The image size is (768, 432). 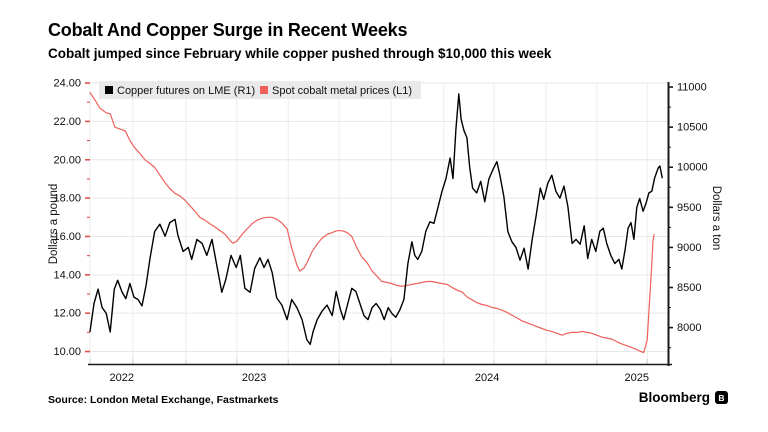 What do you see at coordinates (689, 208) in the screenshot?
I see `right-axis-tick-label: 9500` at bounding box center [689, 208].